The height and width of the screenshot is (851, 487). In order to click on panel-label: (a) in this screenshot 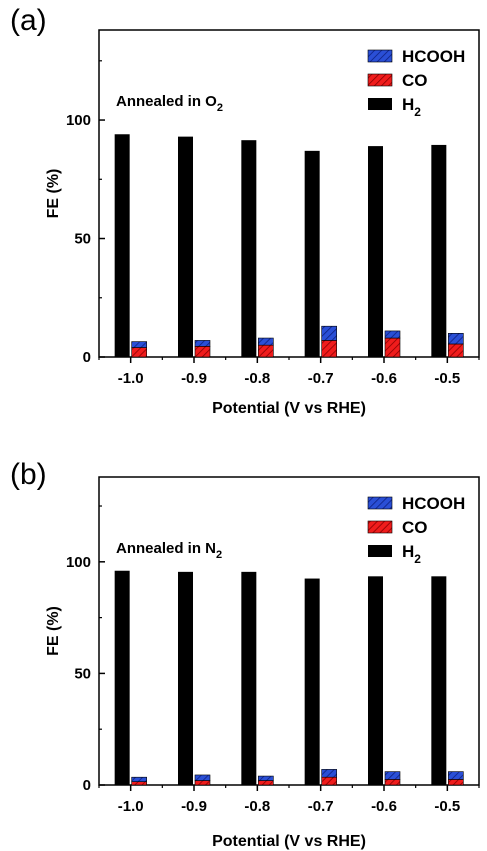, I will do `click(28, 20)`.